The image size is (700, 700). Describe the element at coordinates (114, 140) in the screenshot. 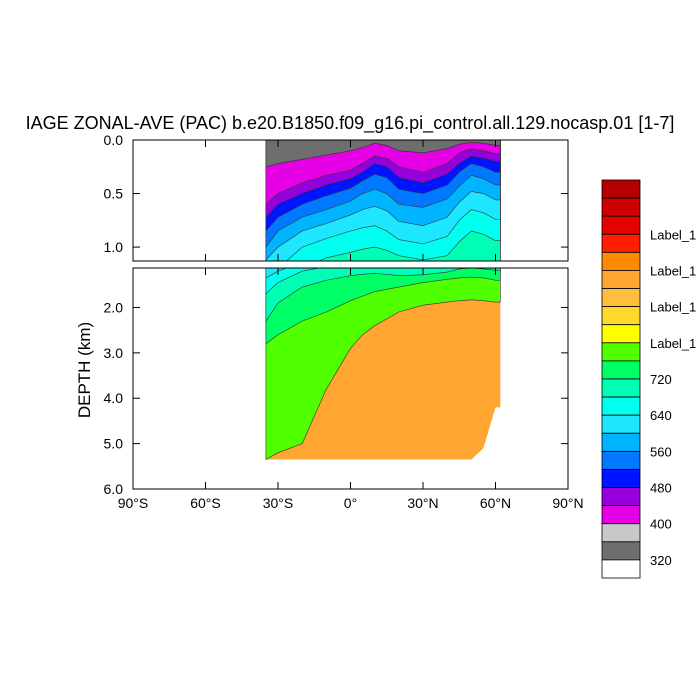

I see `y-tick-label: 0.0` at that location.